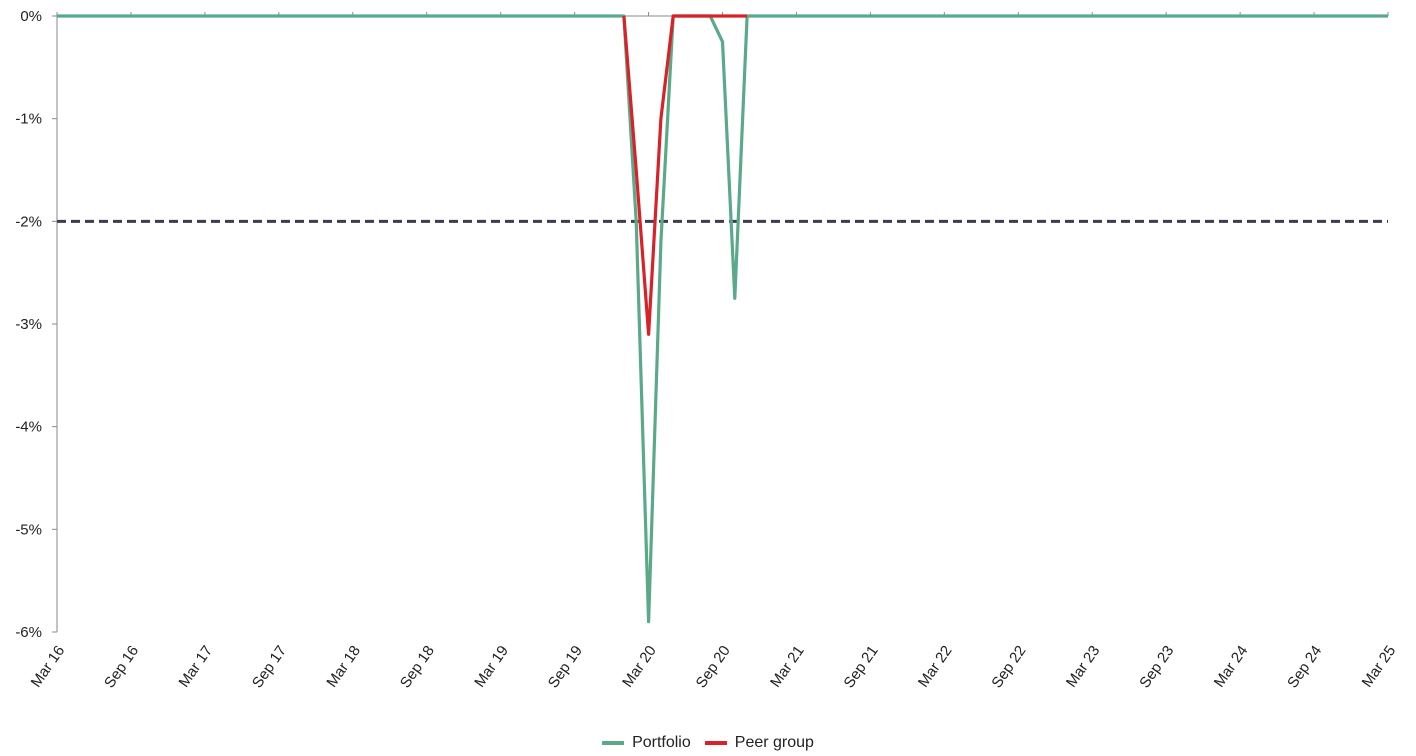 Image resolution: width=1416 pixels, height=756 pixels. Describe the element at coordinates (774, 742) in the screenshot. I see `legend-label-peer-group: Peer group` at that location.